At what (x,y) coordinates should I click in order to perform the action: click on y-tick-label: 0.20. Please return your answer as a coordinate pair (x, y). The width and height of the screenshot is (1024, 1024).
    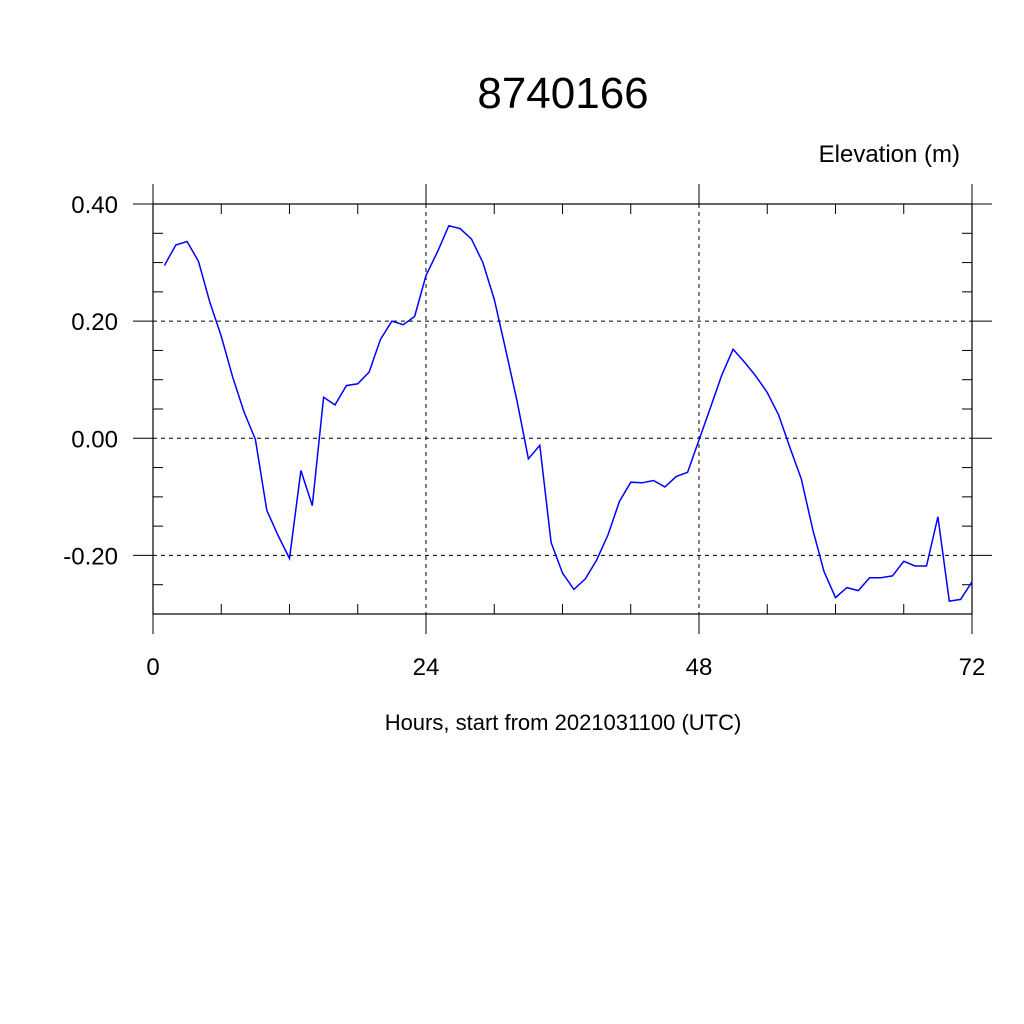
    Looking at the image, I should click on (94, 322).